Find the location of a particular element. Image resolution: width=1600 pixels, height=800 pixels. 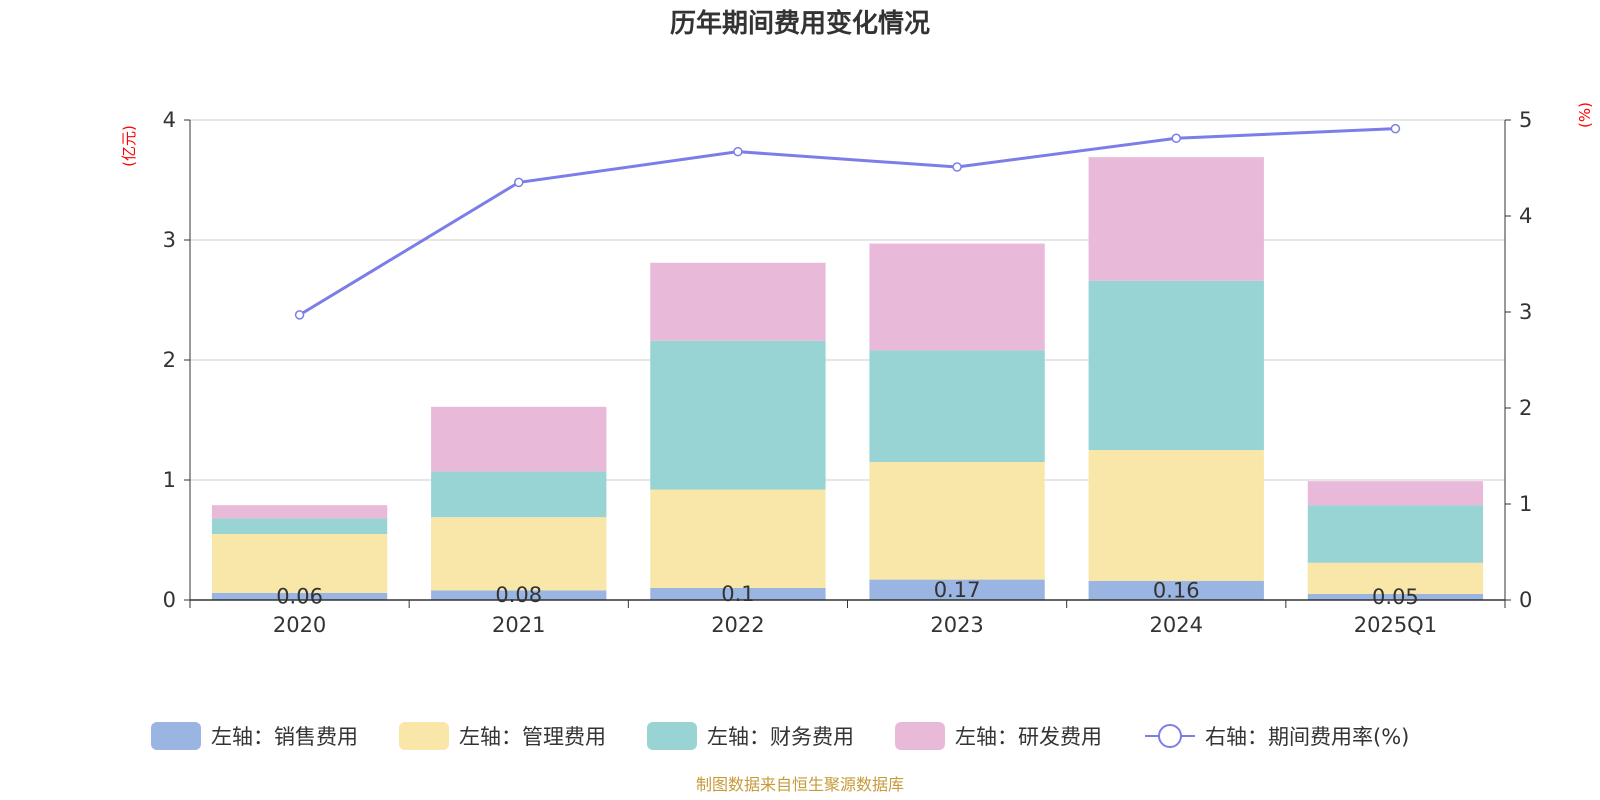

bar-label-0: 0.06 is located at coordinates (299, 596).